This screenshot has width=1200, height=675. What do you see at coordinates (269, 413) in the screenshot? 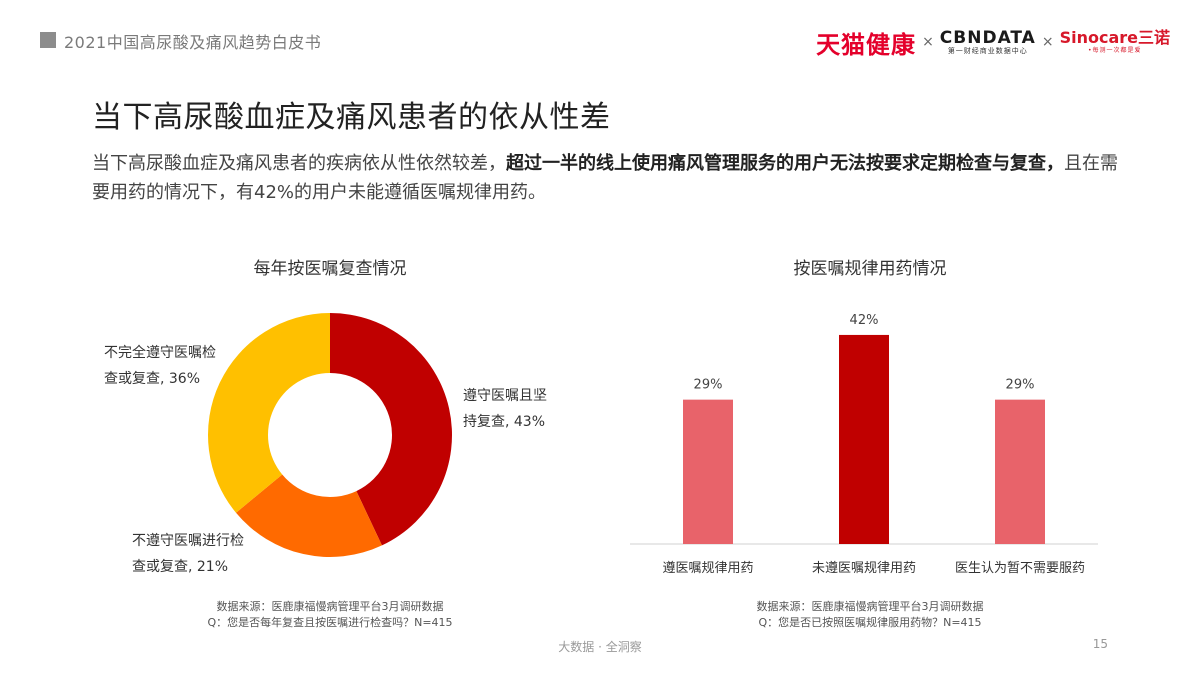
I see `donut-slice-partial` at bounding box center [269, 413].